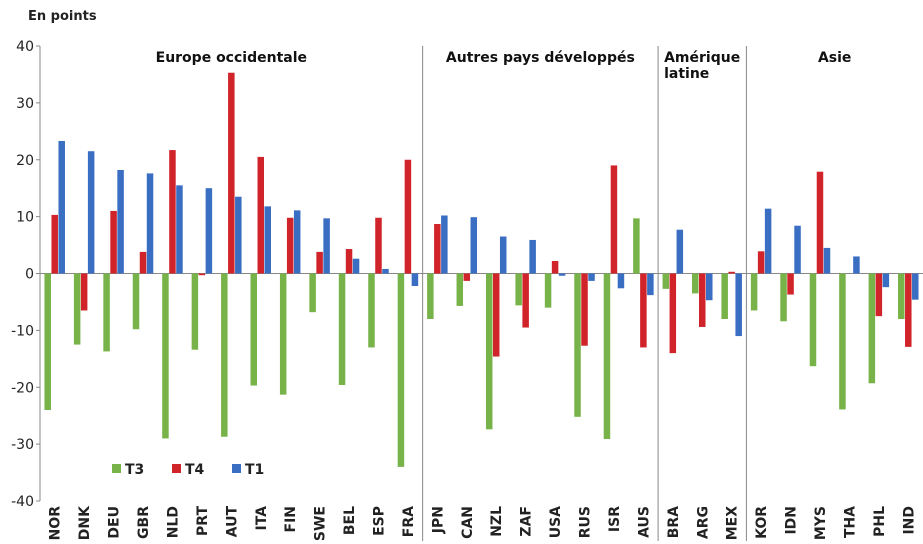  Describe the element at coordinates (703, 522) in the screenshot. I see `x-tick-label: ARG` at that location.